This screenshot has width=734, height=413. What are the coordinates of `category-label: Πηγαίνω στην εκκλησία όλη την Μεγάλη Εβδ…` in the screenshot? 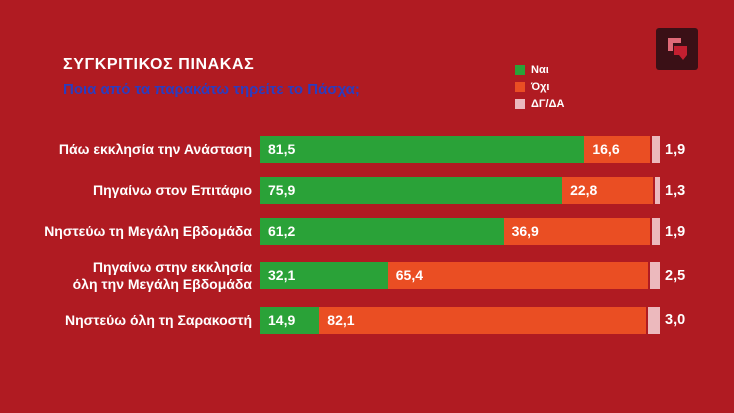 It's located at (162, 275).